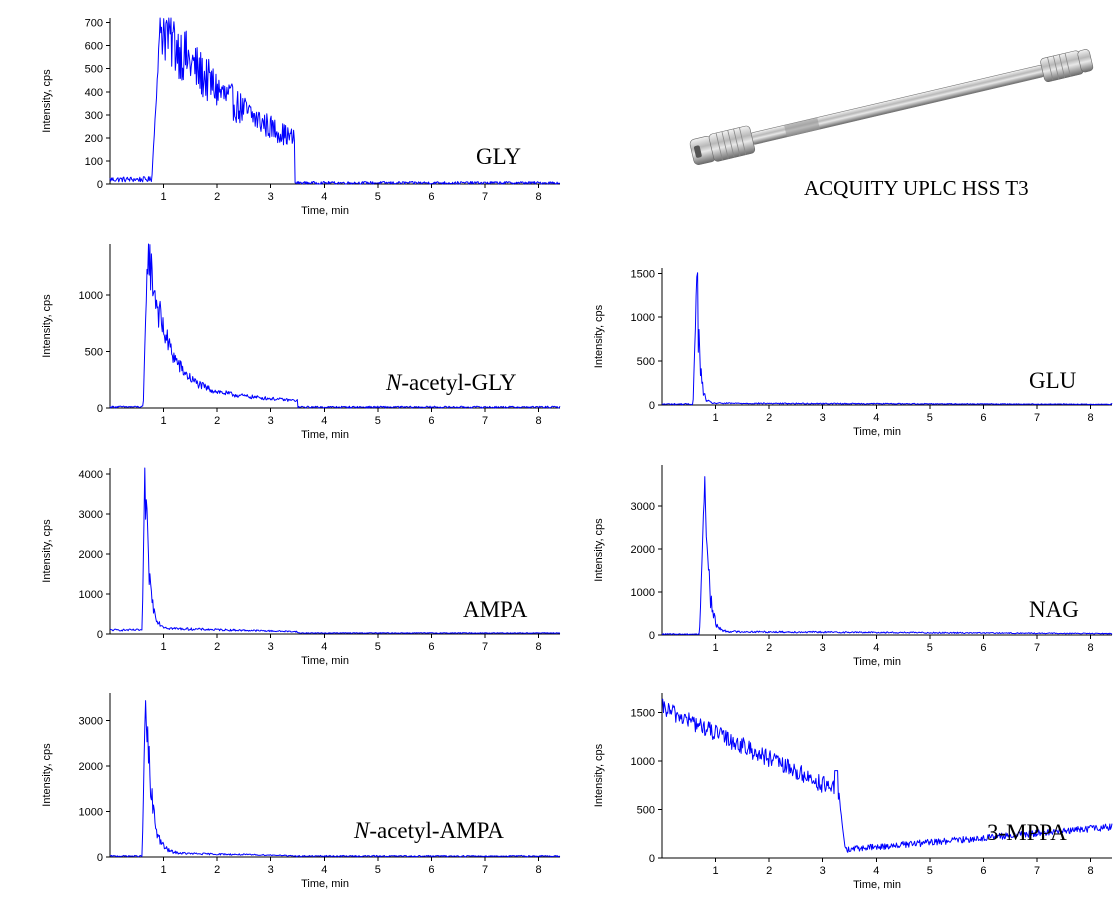 The image size is (1113, 902). What do you see at coordinates (91, 475) in the screenshot?
I see `y-tick-label: 4000` at bounding box center [91, 475].